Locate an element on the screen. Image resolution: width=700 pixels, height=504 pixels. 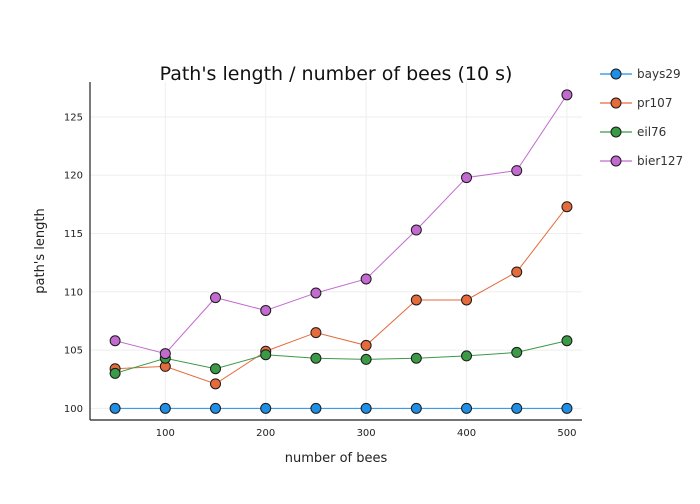
y-tick-label: 115 is located at coordinates (73, 234).